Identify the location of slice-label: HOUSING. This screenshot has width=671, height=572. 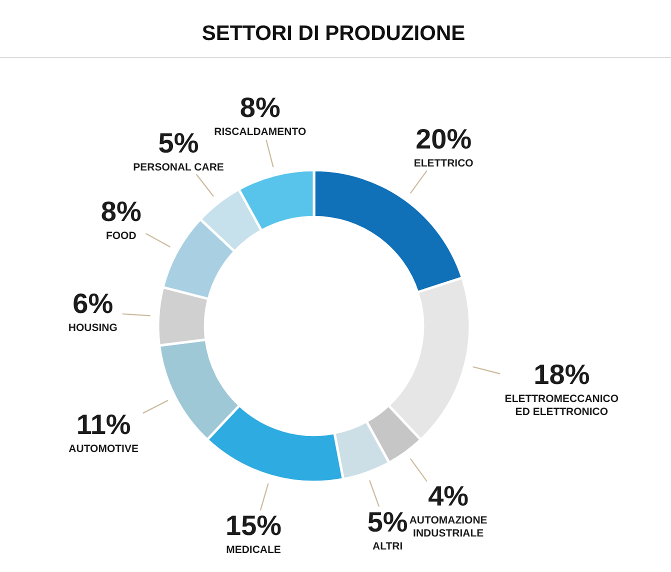
(93, 328).